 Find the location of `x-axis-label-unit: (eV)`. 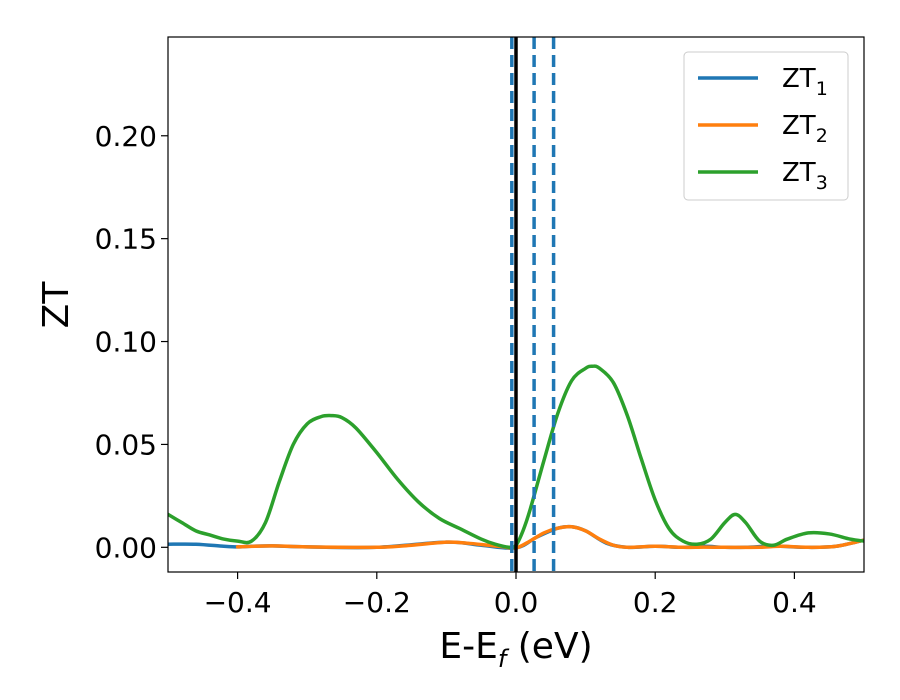

x-axis-label-unit: (eV) is located at coordinates (549, 646).